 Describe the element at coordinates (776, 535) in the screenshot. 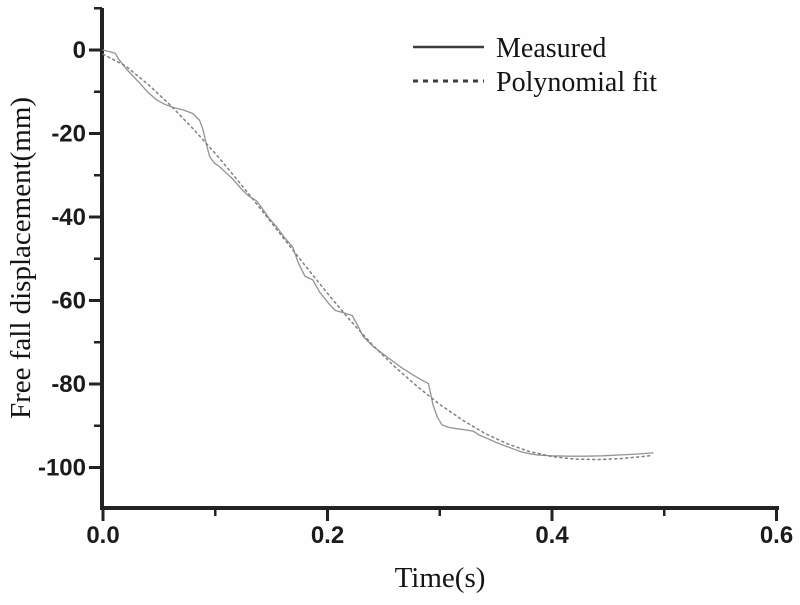

I see `x-tick-label: 0.6` at that location.